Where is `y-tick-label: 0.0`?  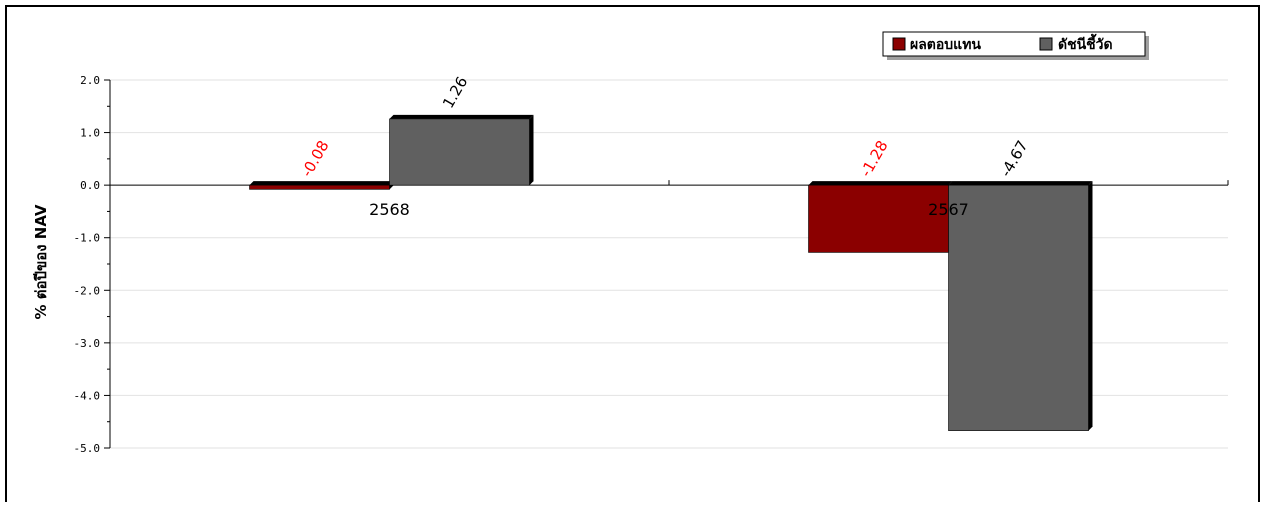 y-tick-label: 0.0 is located at coordinates (90, 185).